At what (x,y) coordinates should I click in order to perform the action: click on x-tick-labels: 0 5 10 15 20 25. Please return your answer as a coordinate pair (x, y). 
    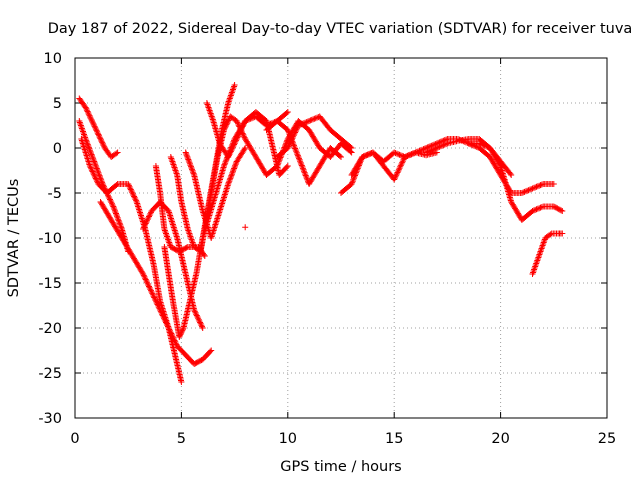
    Looking at the image, I should click on (343, 439).